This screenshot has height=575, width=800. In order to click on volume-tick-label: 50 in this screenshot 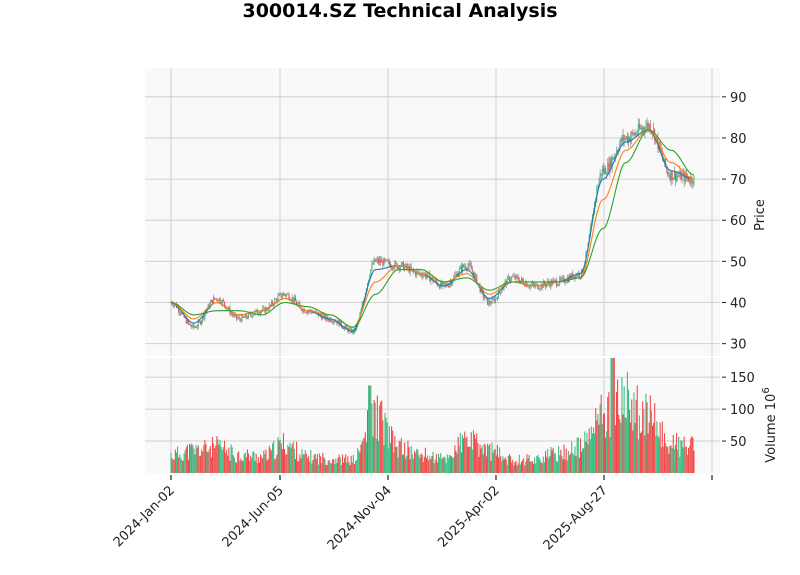, I will do `click(738, 442)`.